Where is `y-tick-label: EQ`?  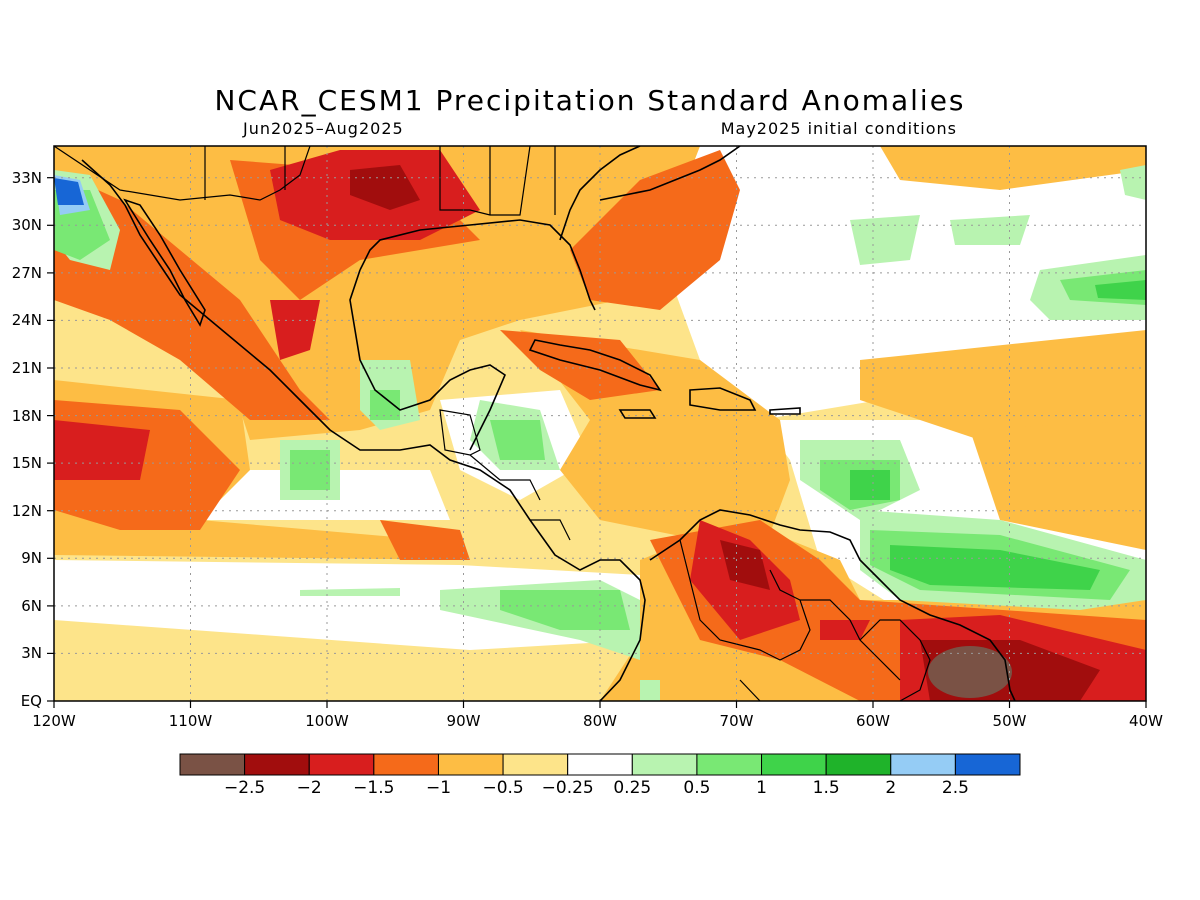
y-tick-label: EQ is located at coordinates (31, 701).